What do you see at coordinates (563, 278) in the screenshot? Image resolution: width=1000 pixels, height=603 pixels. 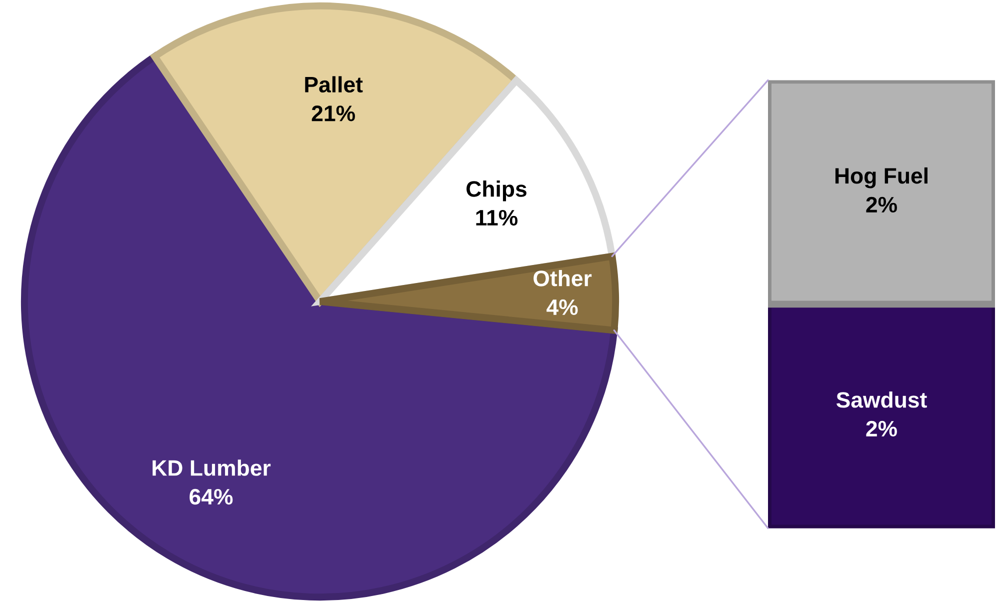 I see `slice-label: Other` at bounding box center [563, 278].